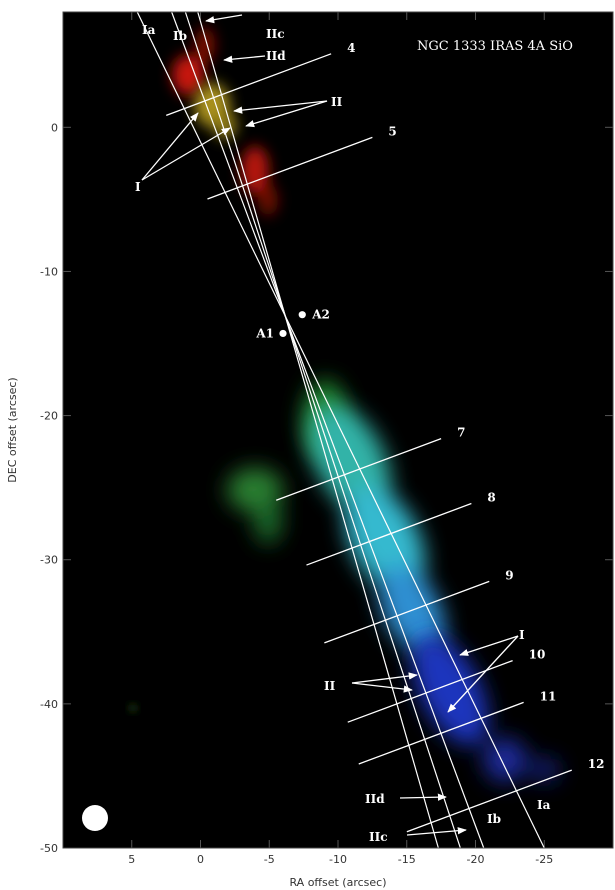 This screenshot has height=890, width=615. What do you see at coordinates (544, 859) in the screenshot?
I see `x-tick-label: -25` at bounding box center [544, 859].